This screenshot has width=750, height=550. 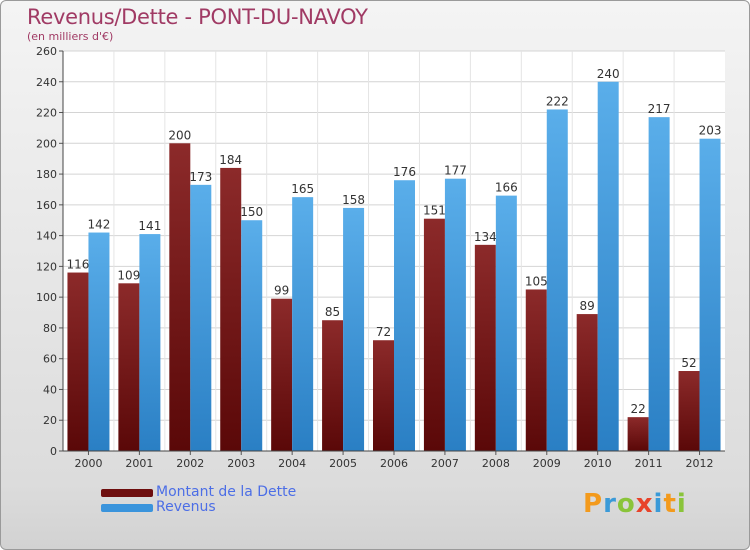 What do you see at coordinates (598, 463) in the screenshot?
I see `x-tick-label: 2010` at bounding box center [598, 463].